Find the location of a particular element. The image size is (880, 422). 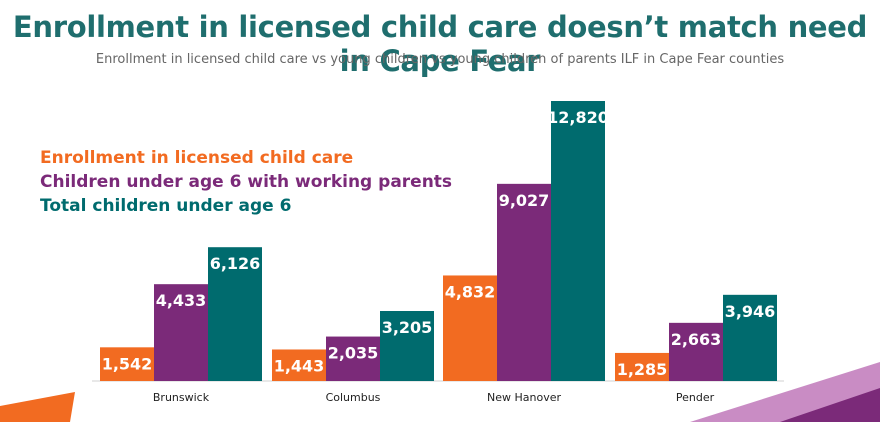

bar-working-parents-new-hanover is located at coordinates (524, 282).